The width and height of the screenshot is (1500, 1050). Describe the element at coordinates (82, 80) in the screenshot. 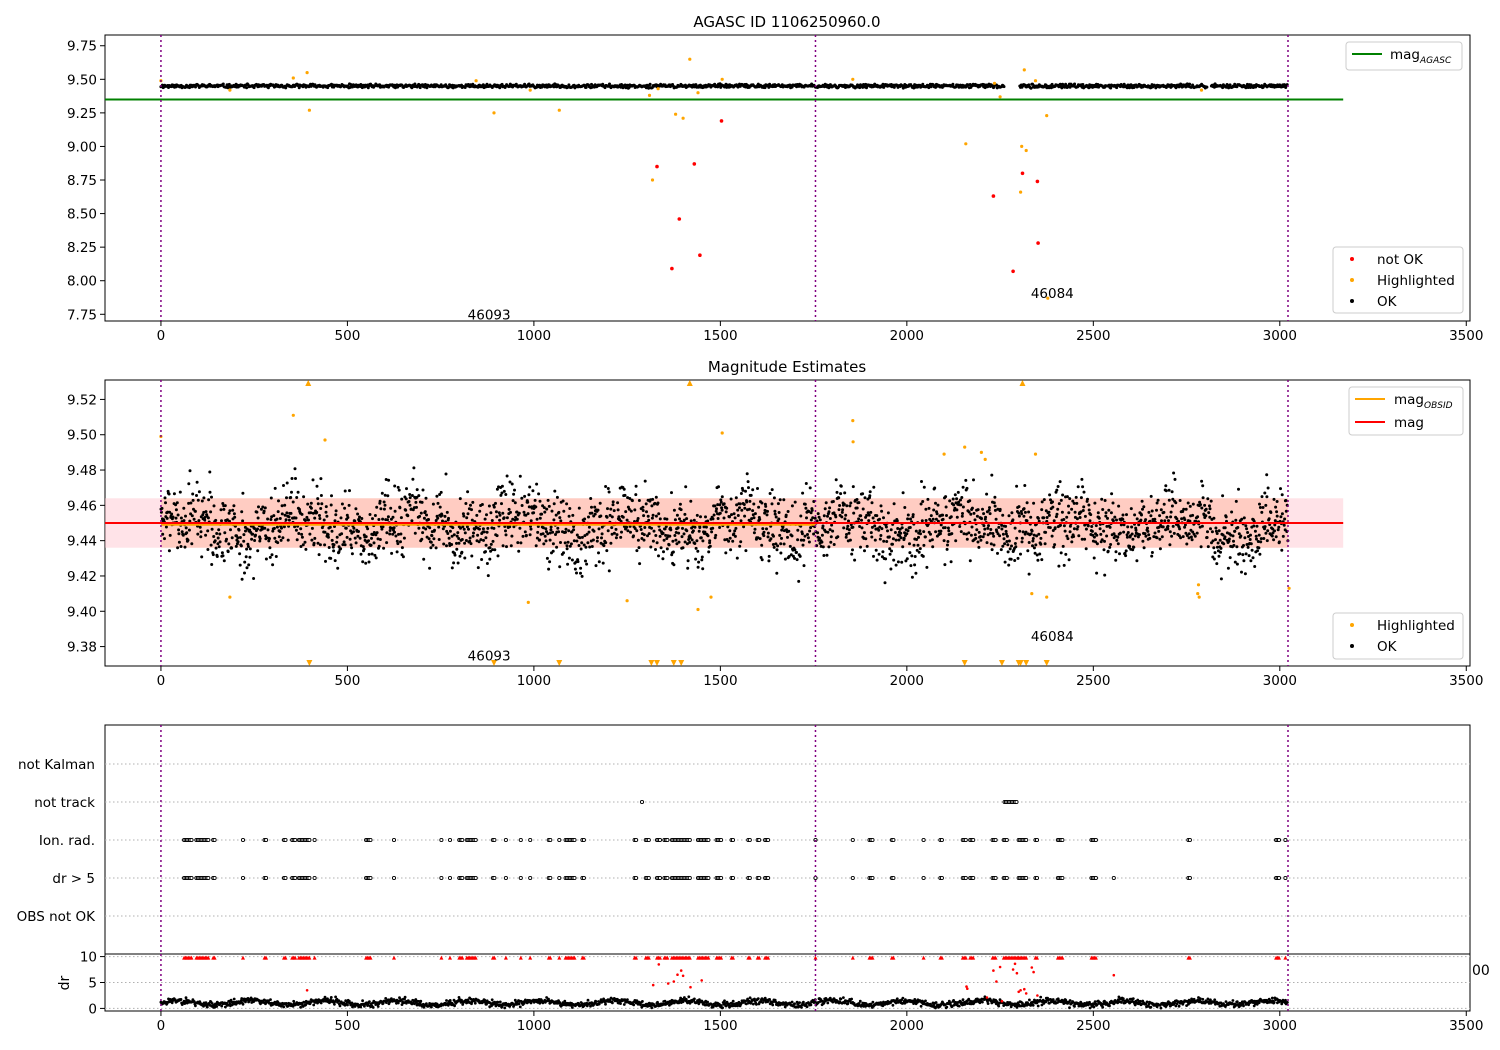

I see `y-tick-label: 9.50` at that location.